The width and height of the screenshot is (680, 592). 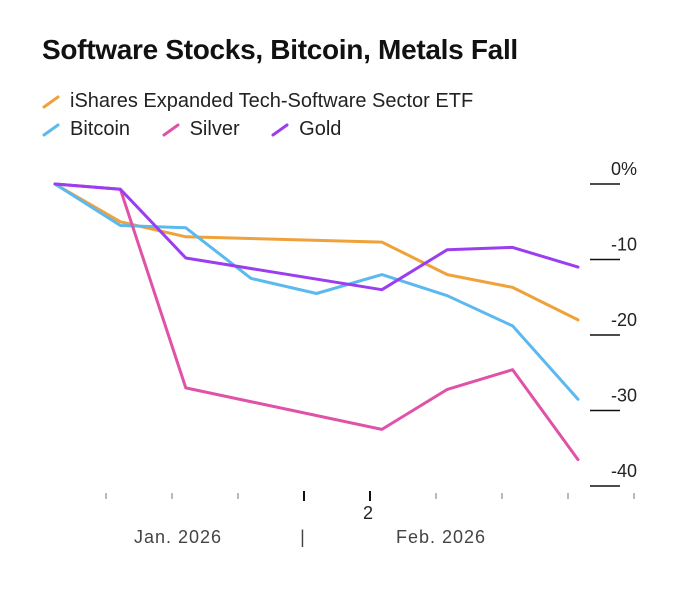 What do you see at coordinates (280, 49) in the screenshot?
I see `chart-title: Software Stocks, Bitcoin, Metals Fall` at bounding box center [280, 49].